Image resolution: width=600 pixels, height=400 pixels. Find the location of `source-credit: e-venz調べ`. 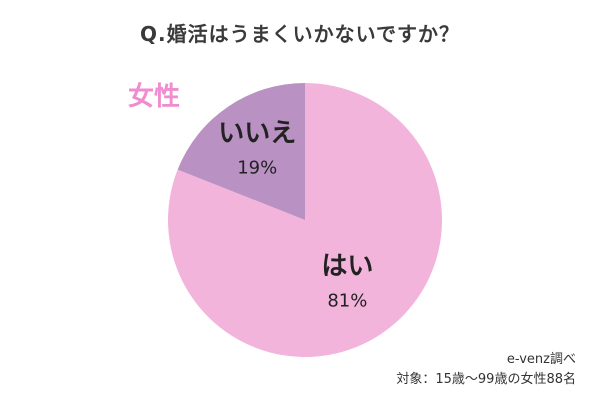

source-credit: e-venz調べ is located at coordinates (541, 359).